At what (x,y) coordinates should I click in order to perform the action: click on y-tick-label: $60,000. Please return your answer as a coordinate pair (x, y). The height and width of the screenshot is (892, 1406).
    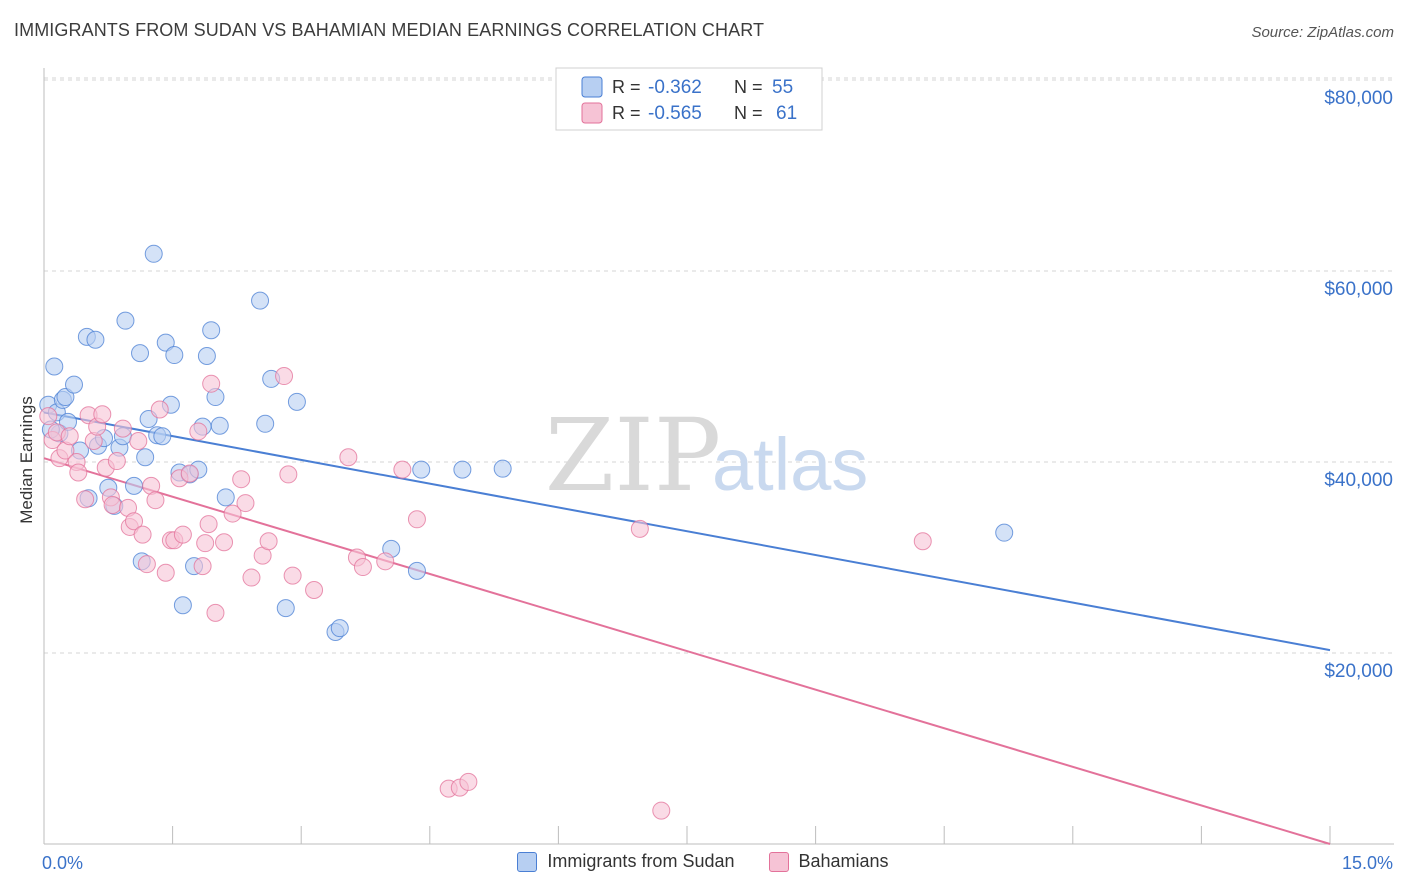
    Looking at the image, I should click on (1358, 289).